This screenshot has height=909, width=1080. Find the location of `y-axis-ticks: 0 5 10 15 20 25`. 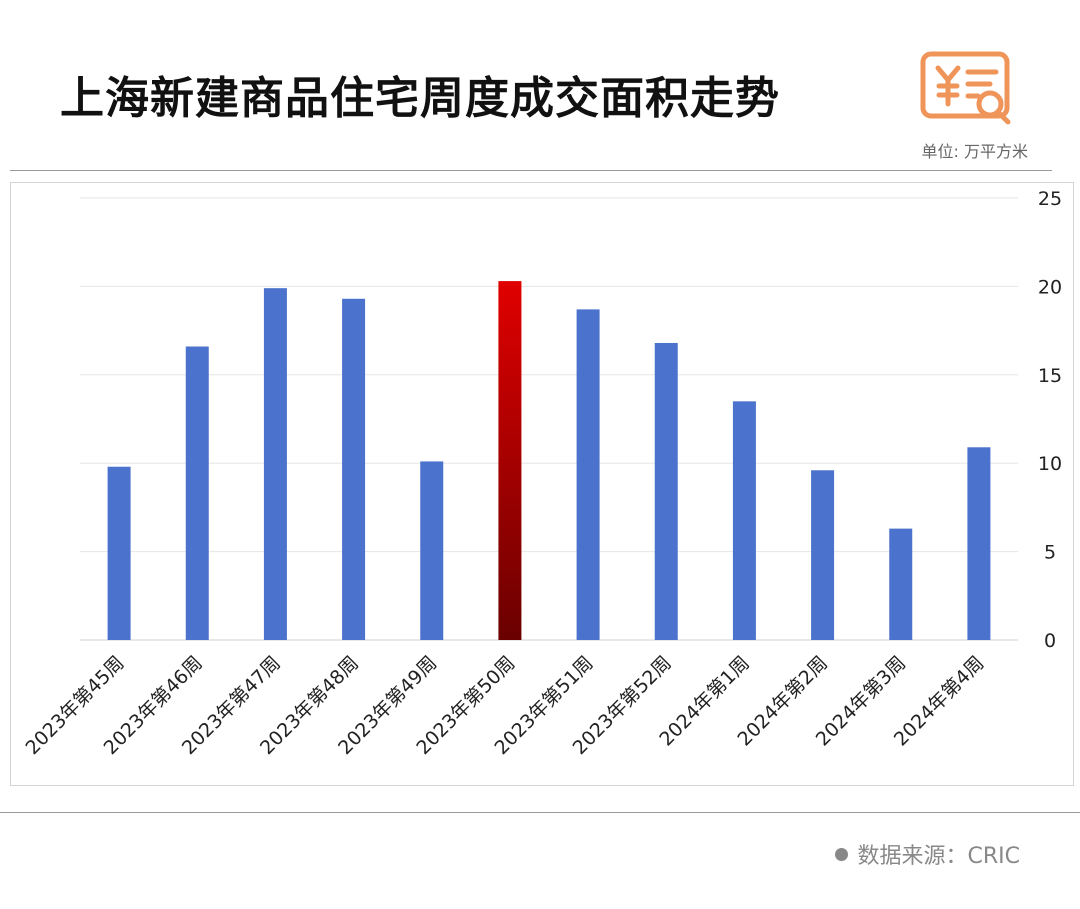

y-axis-ticks: 0 5 10 15 20 25 is located at coordinates (1050, 420).